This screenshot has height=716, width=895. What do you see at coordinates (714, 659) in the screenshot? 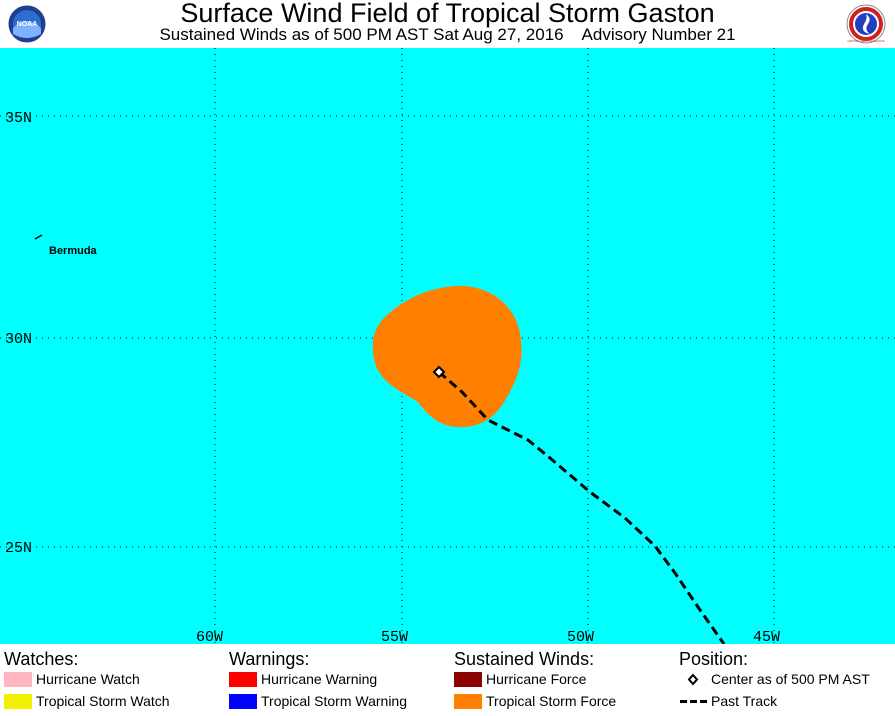
I see `legend-position-heading: Position:` at bounding box center [714, 659].